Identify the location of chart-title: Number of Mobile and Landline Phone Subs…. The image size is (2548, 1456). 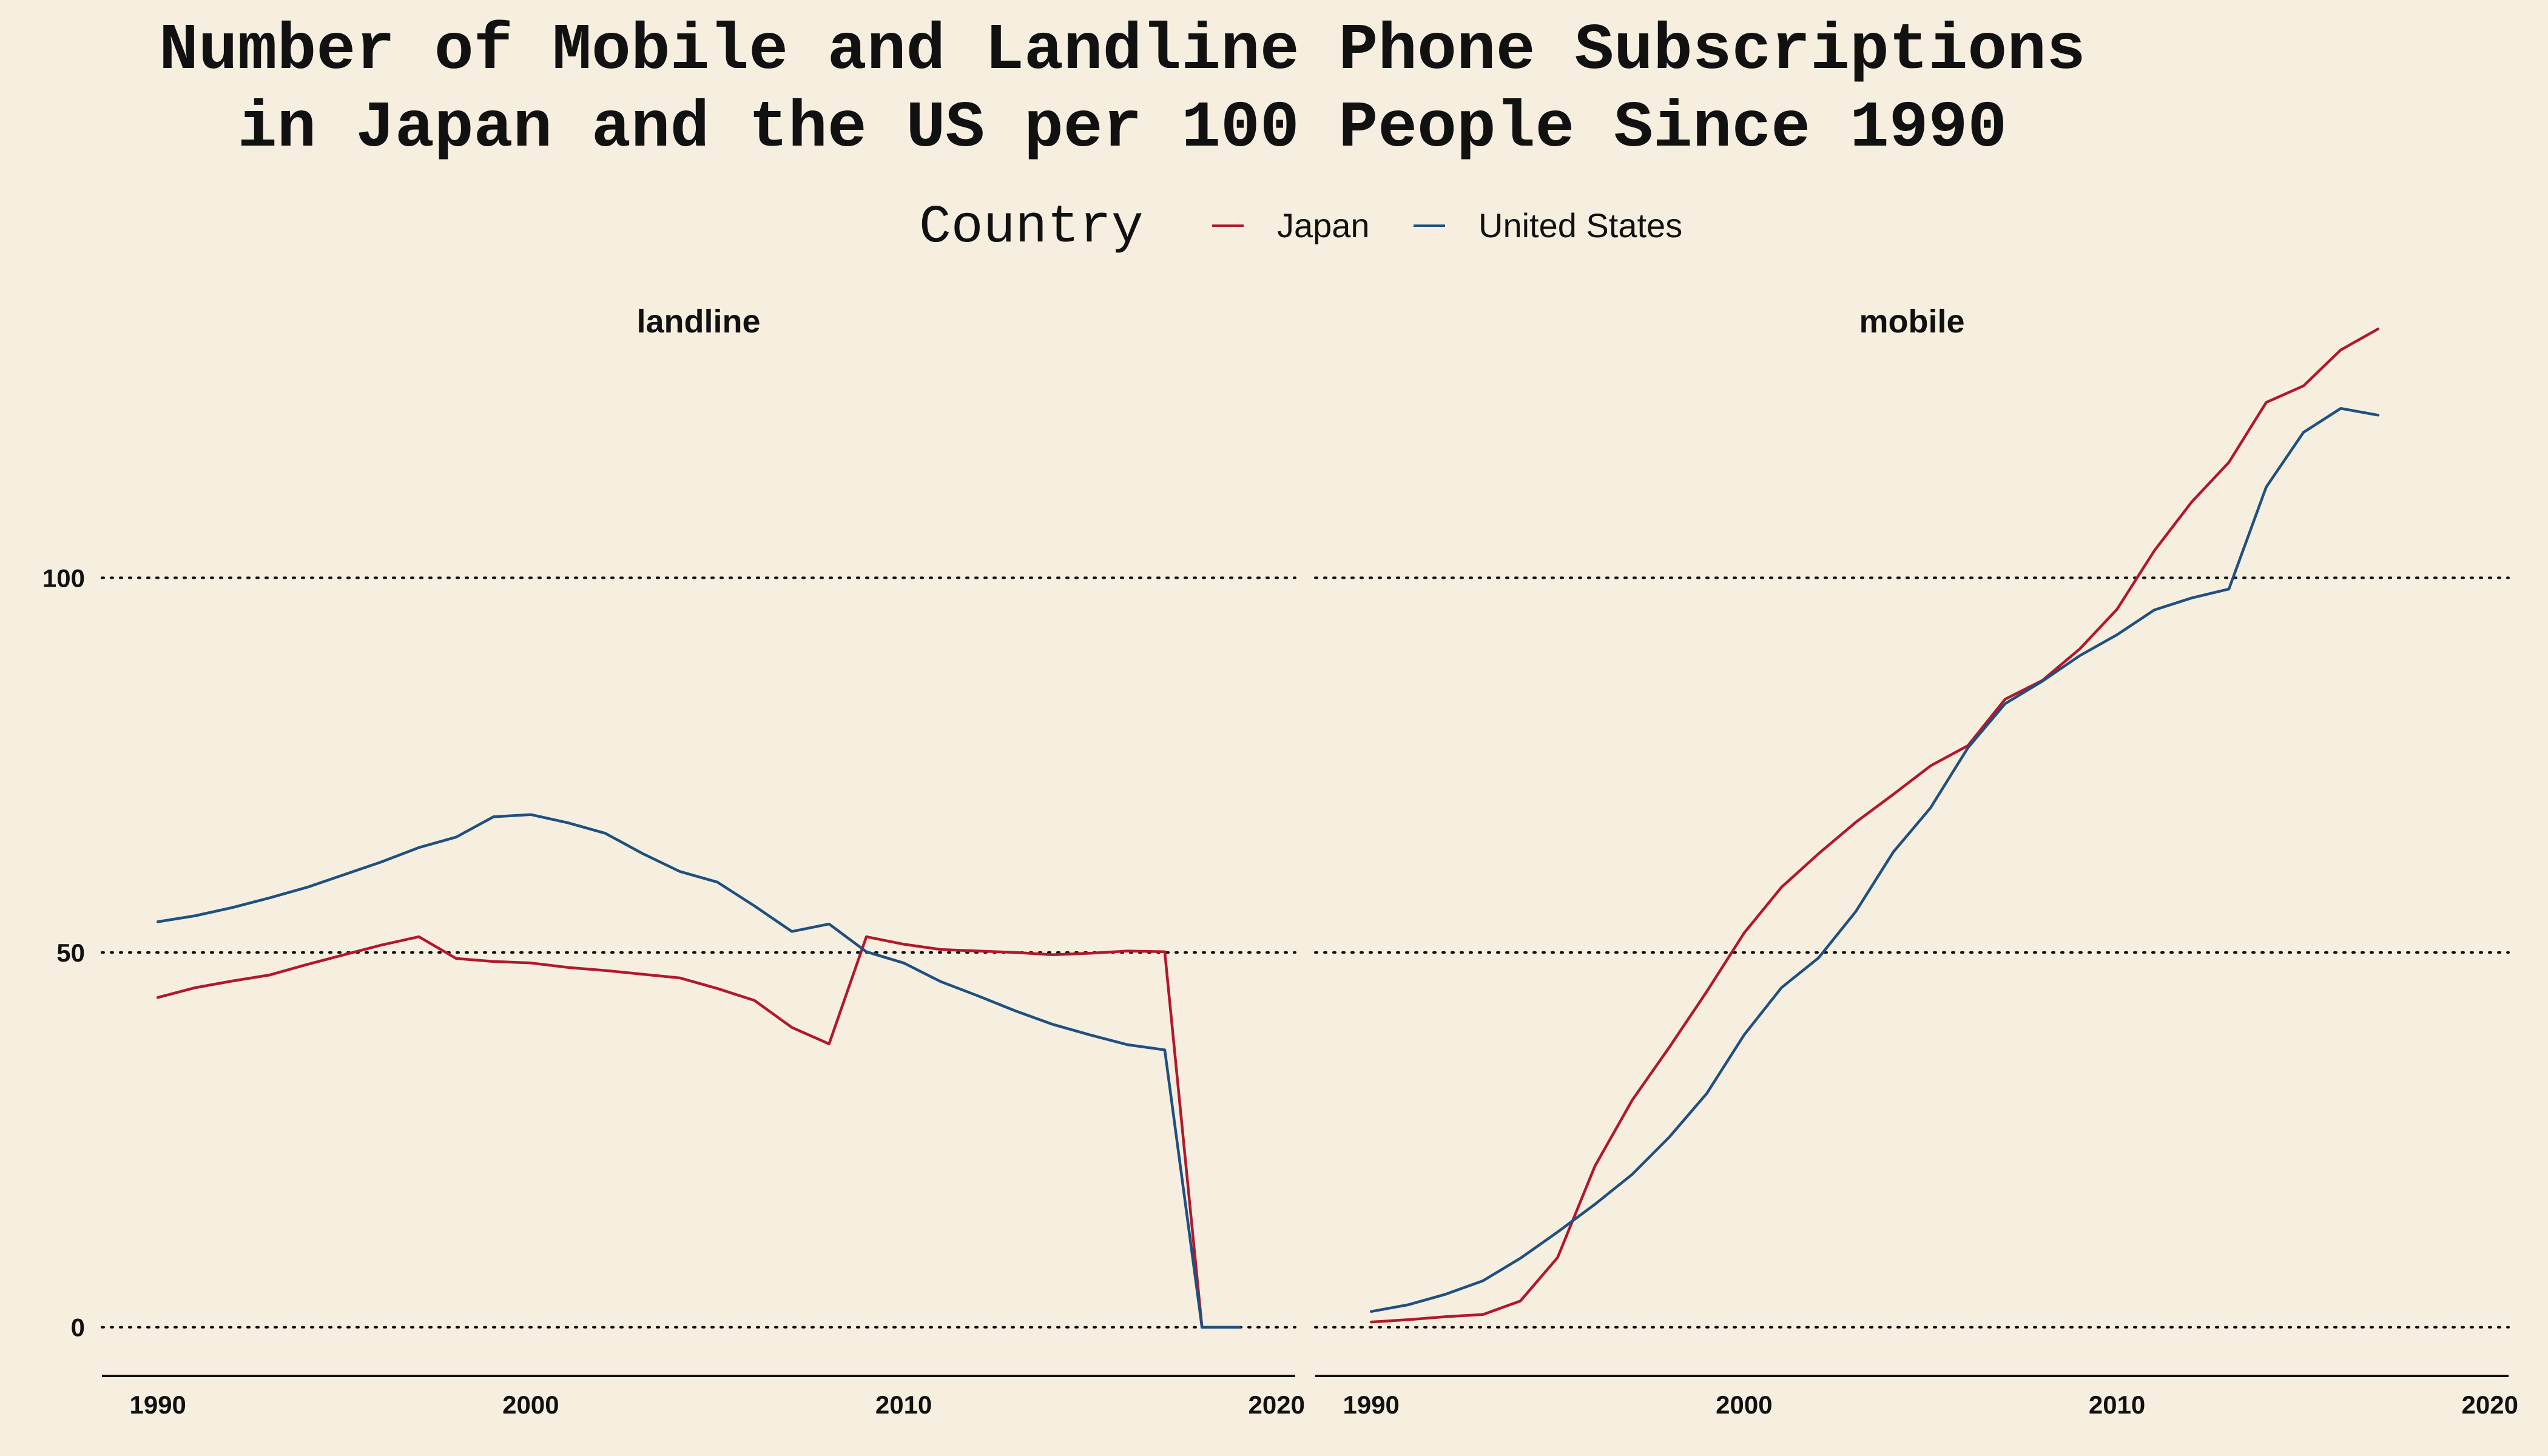
(1122, 90).